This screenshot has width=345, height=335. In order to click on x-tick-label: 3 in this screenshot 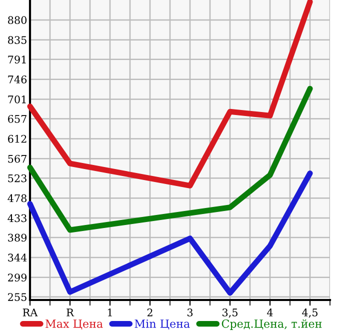, I will do `click(190, 312)`.